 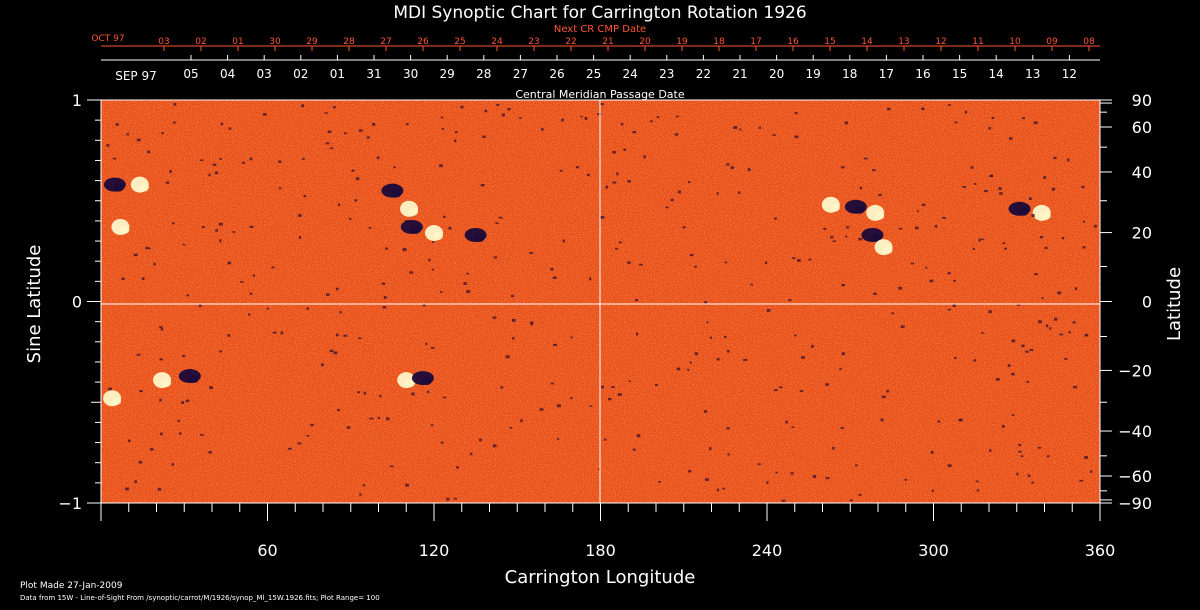 I want to click on red-date-label: 09, so click(x=1052, y=42).